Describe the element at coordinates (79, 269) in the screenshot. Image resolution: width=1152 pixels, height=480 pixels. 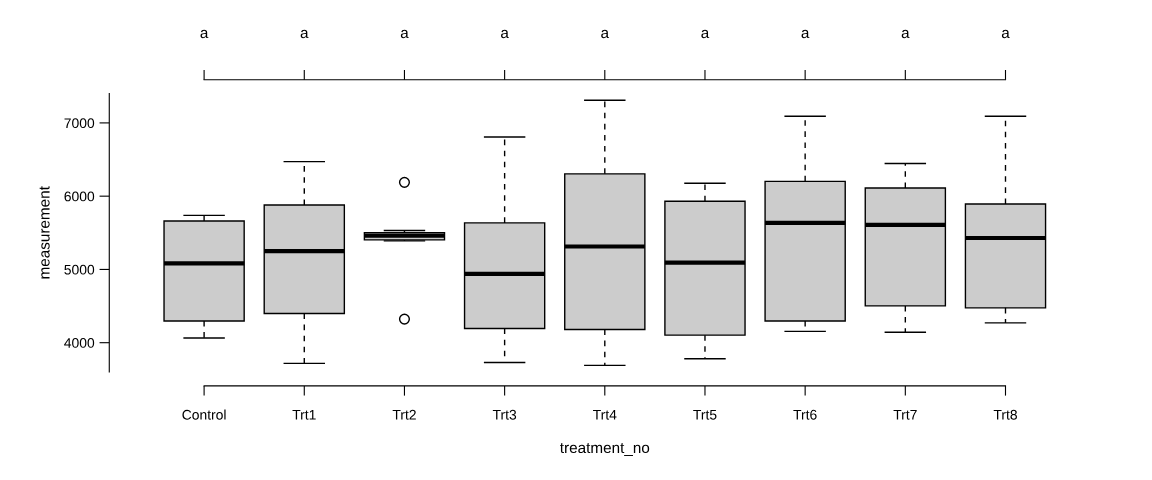
I see `y-tick-label: 5000` at that location.